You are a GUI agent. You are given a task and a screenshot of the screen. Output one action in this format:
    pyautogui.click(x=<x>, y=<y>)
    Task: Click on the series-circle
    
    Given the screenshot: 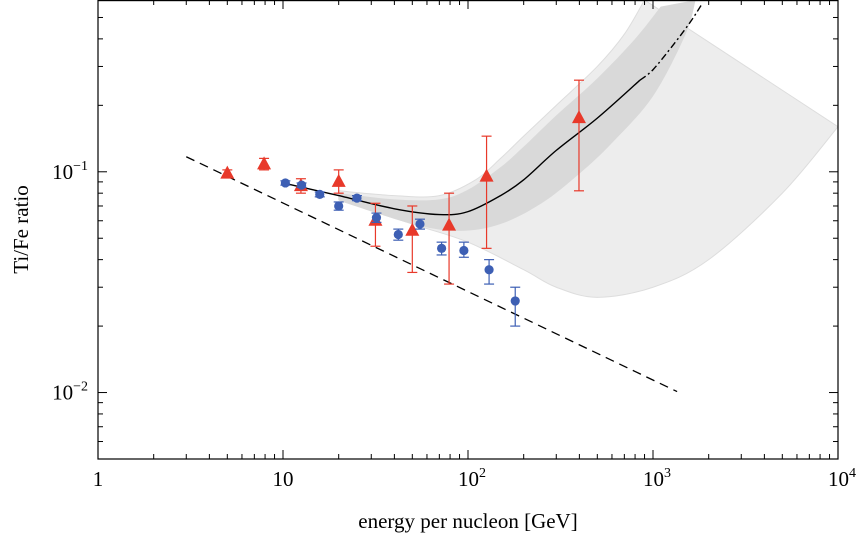 What is the action you would take?
    pyautogui.click(x=400, y=252)
    